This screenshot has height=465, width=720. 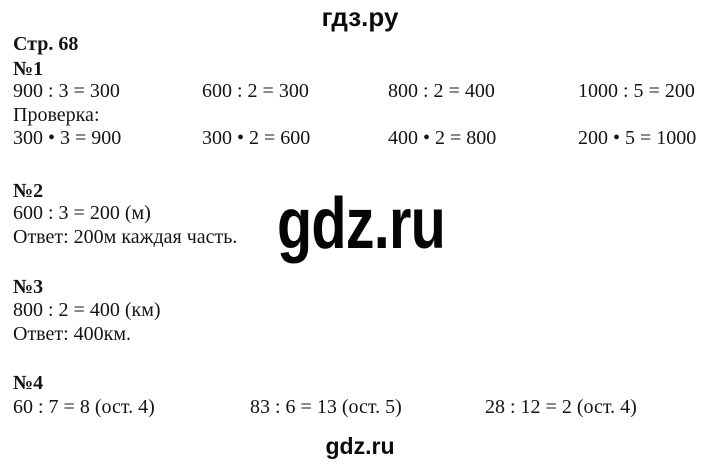 What do you see at coordinates (637, 138) in the screenshot?
I see `equation: 200 • 5 = 1000` at bounding box center [637, 138].